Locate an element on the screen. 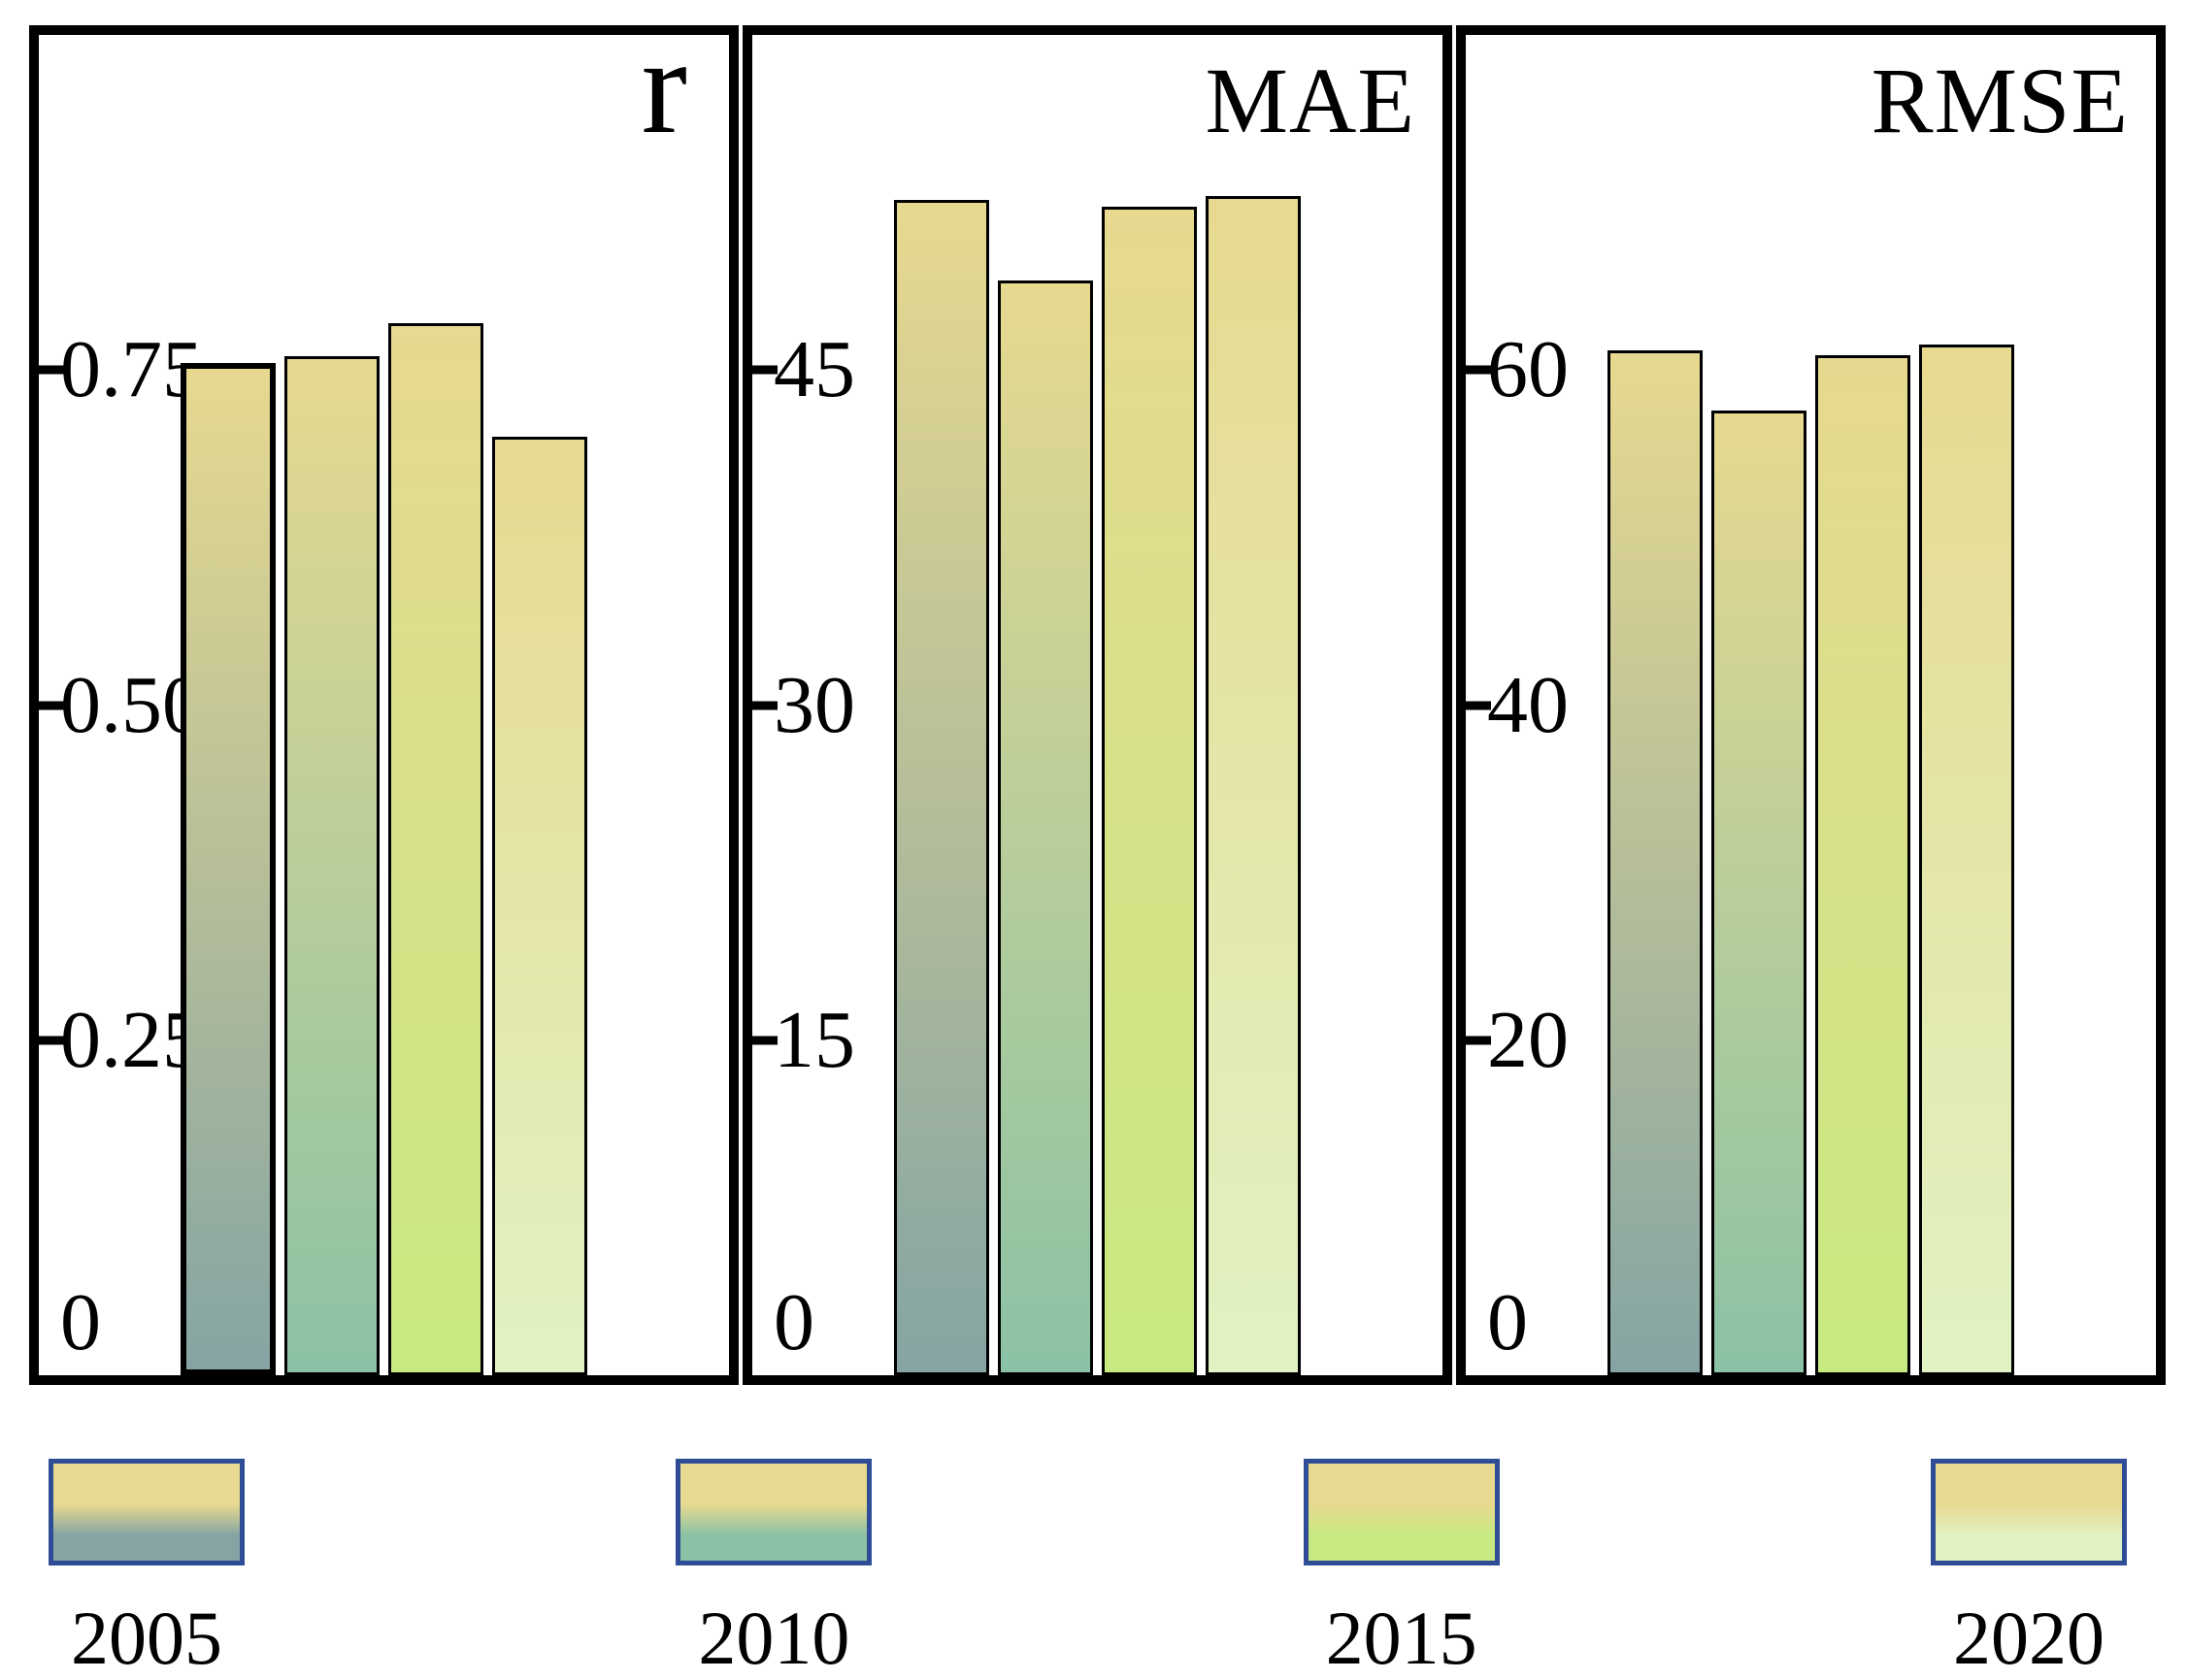 Image resolution: width=2187 pixels, height=1680 pixels. legend-row: 2005 2010 2015 2020 is located at coordinates (1088, 1567).